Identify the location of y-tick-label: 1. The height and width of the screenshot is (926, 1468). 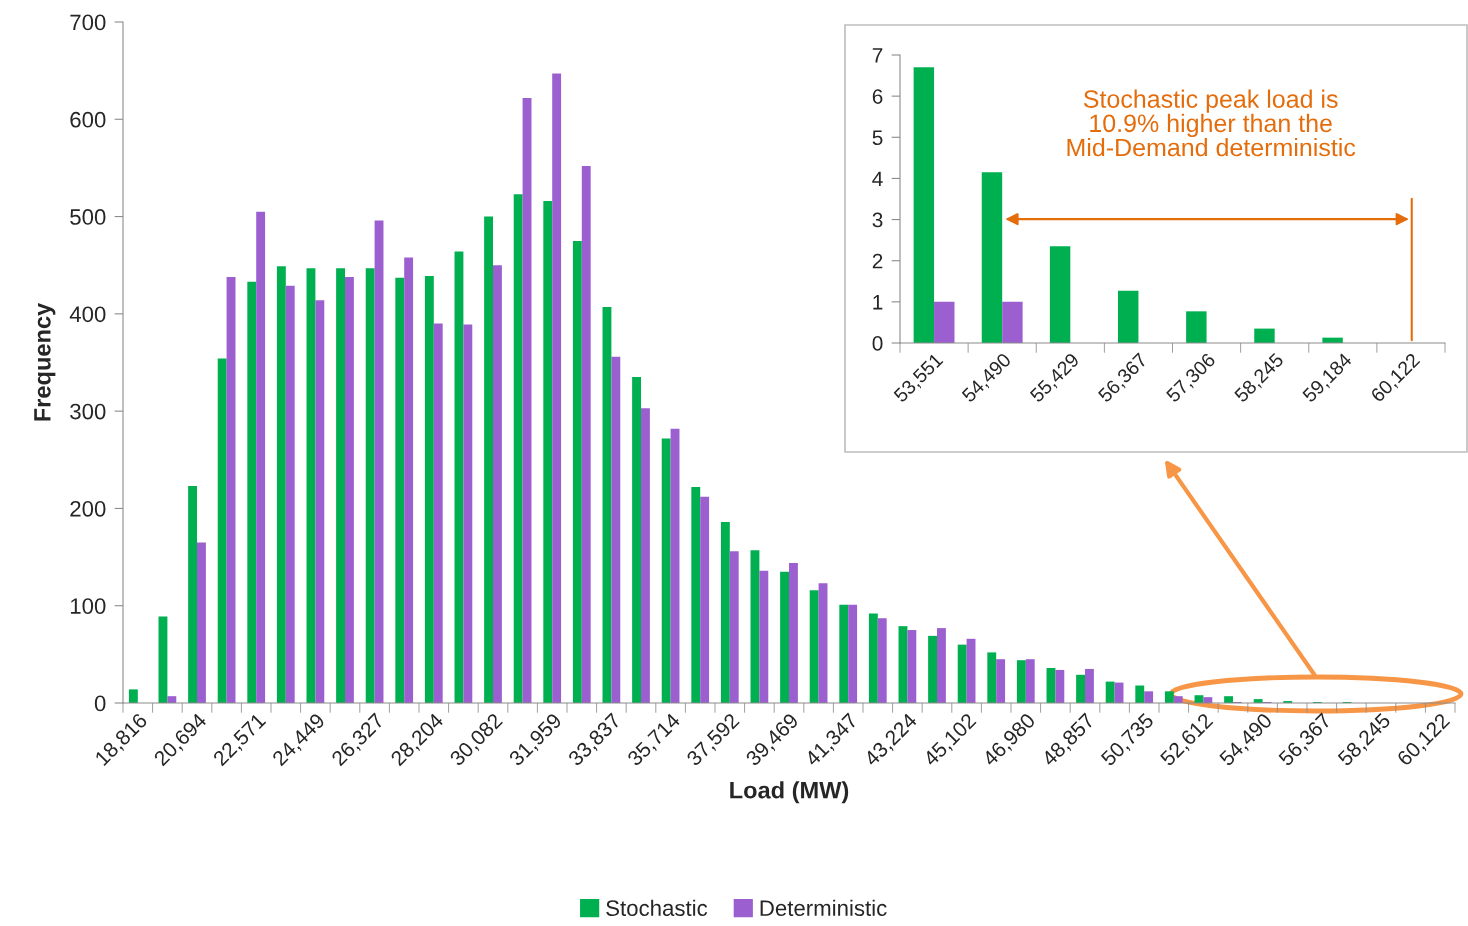
(878, 302).